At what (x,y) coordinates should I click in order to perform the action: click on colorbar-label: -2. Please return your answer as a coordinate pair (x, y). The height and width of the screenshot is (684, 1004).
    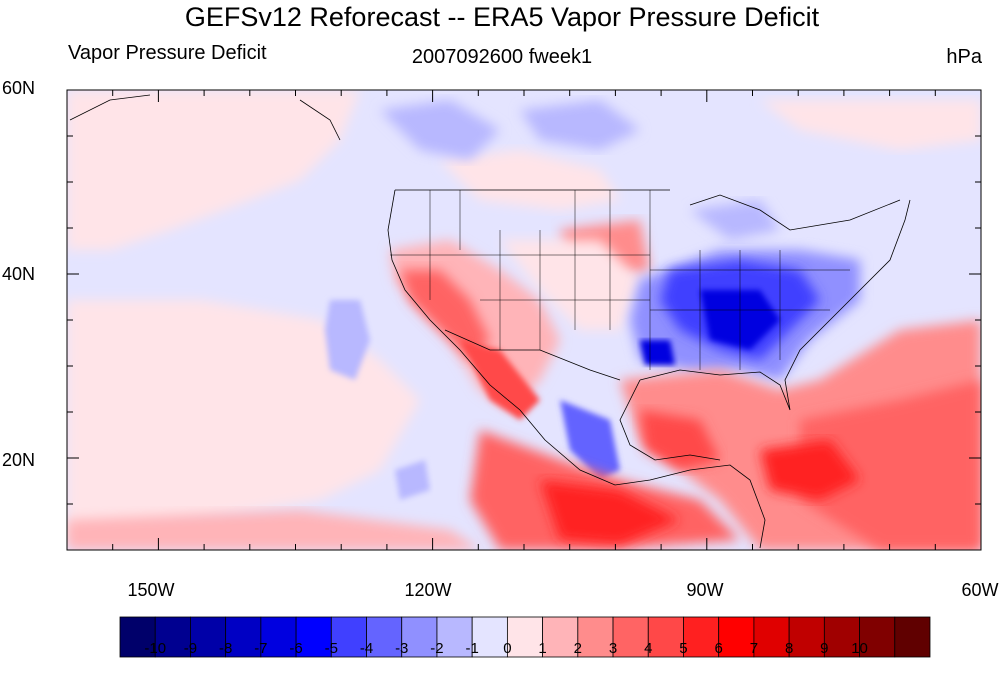
    Looking at the image, I should click on (437, 648).